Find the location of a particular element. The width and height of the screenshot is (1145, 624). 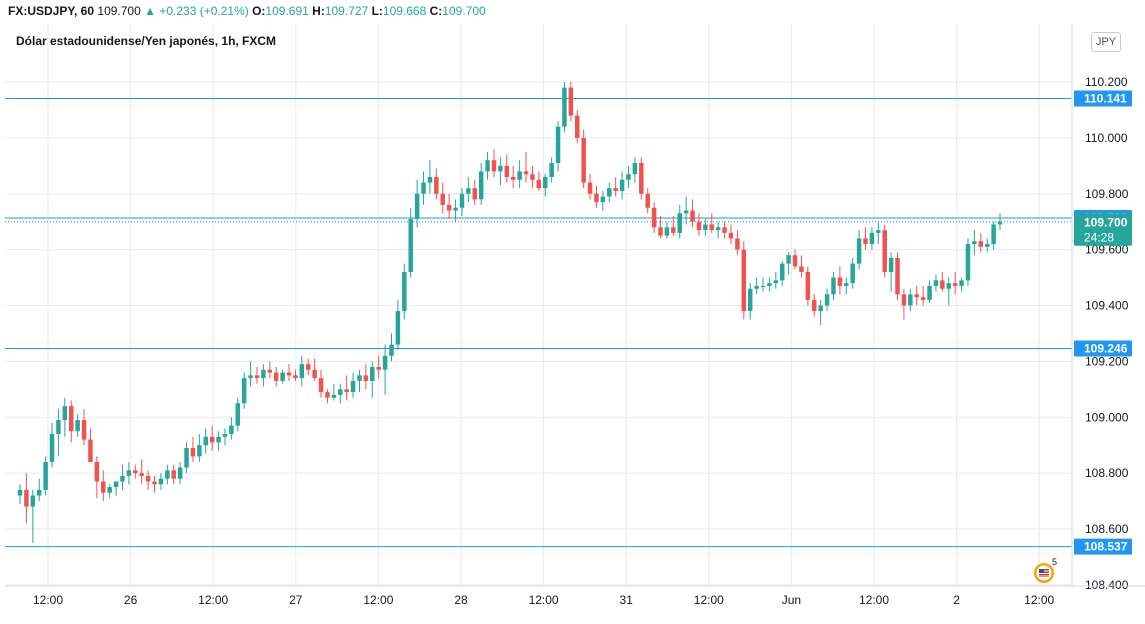

high-value: 109.727 is located at coordinates (346, 11).